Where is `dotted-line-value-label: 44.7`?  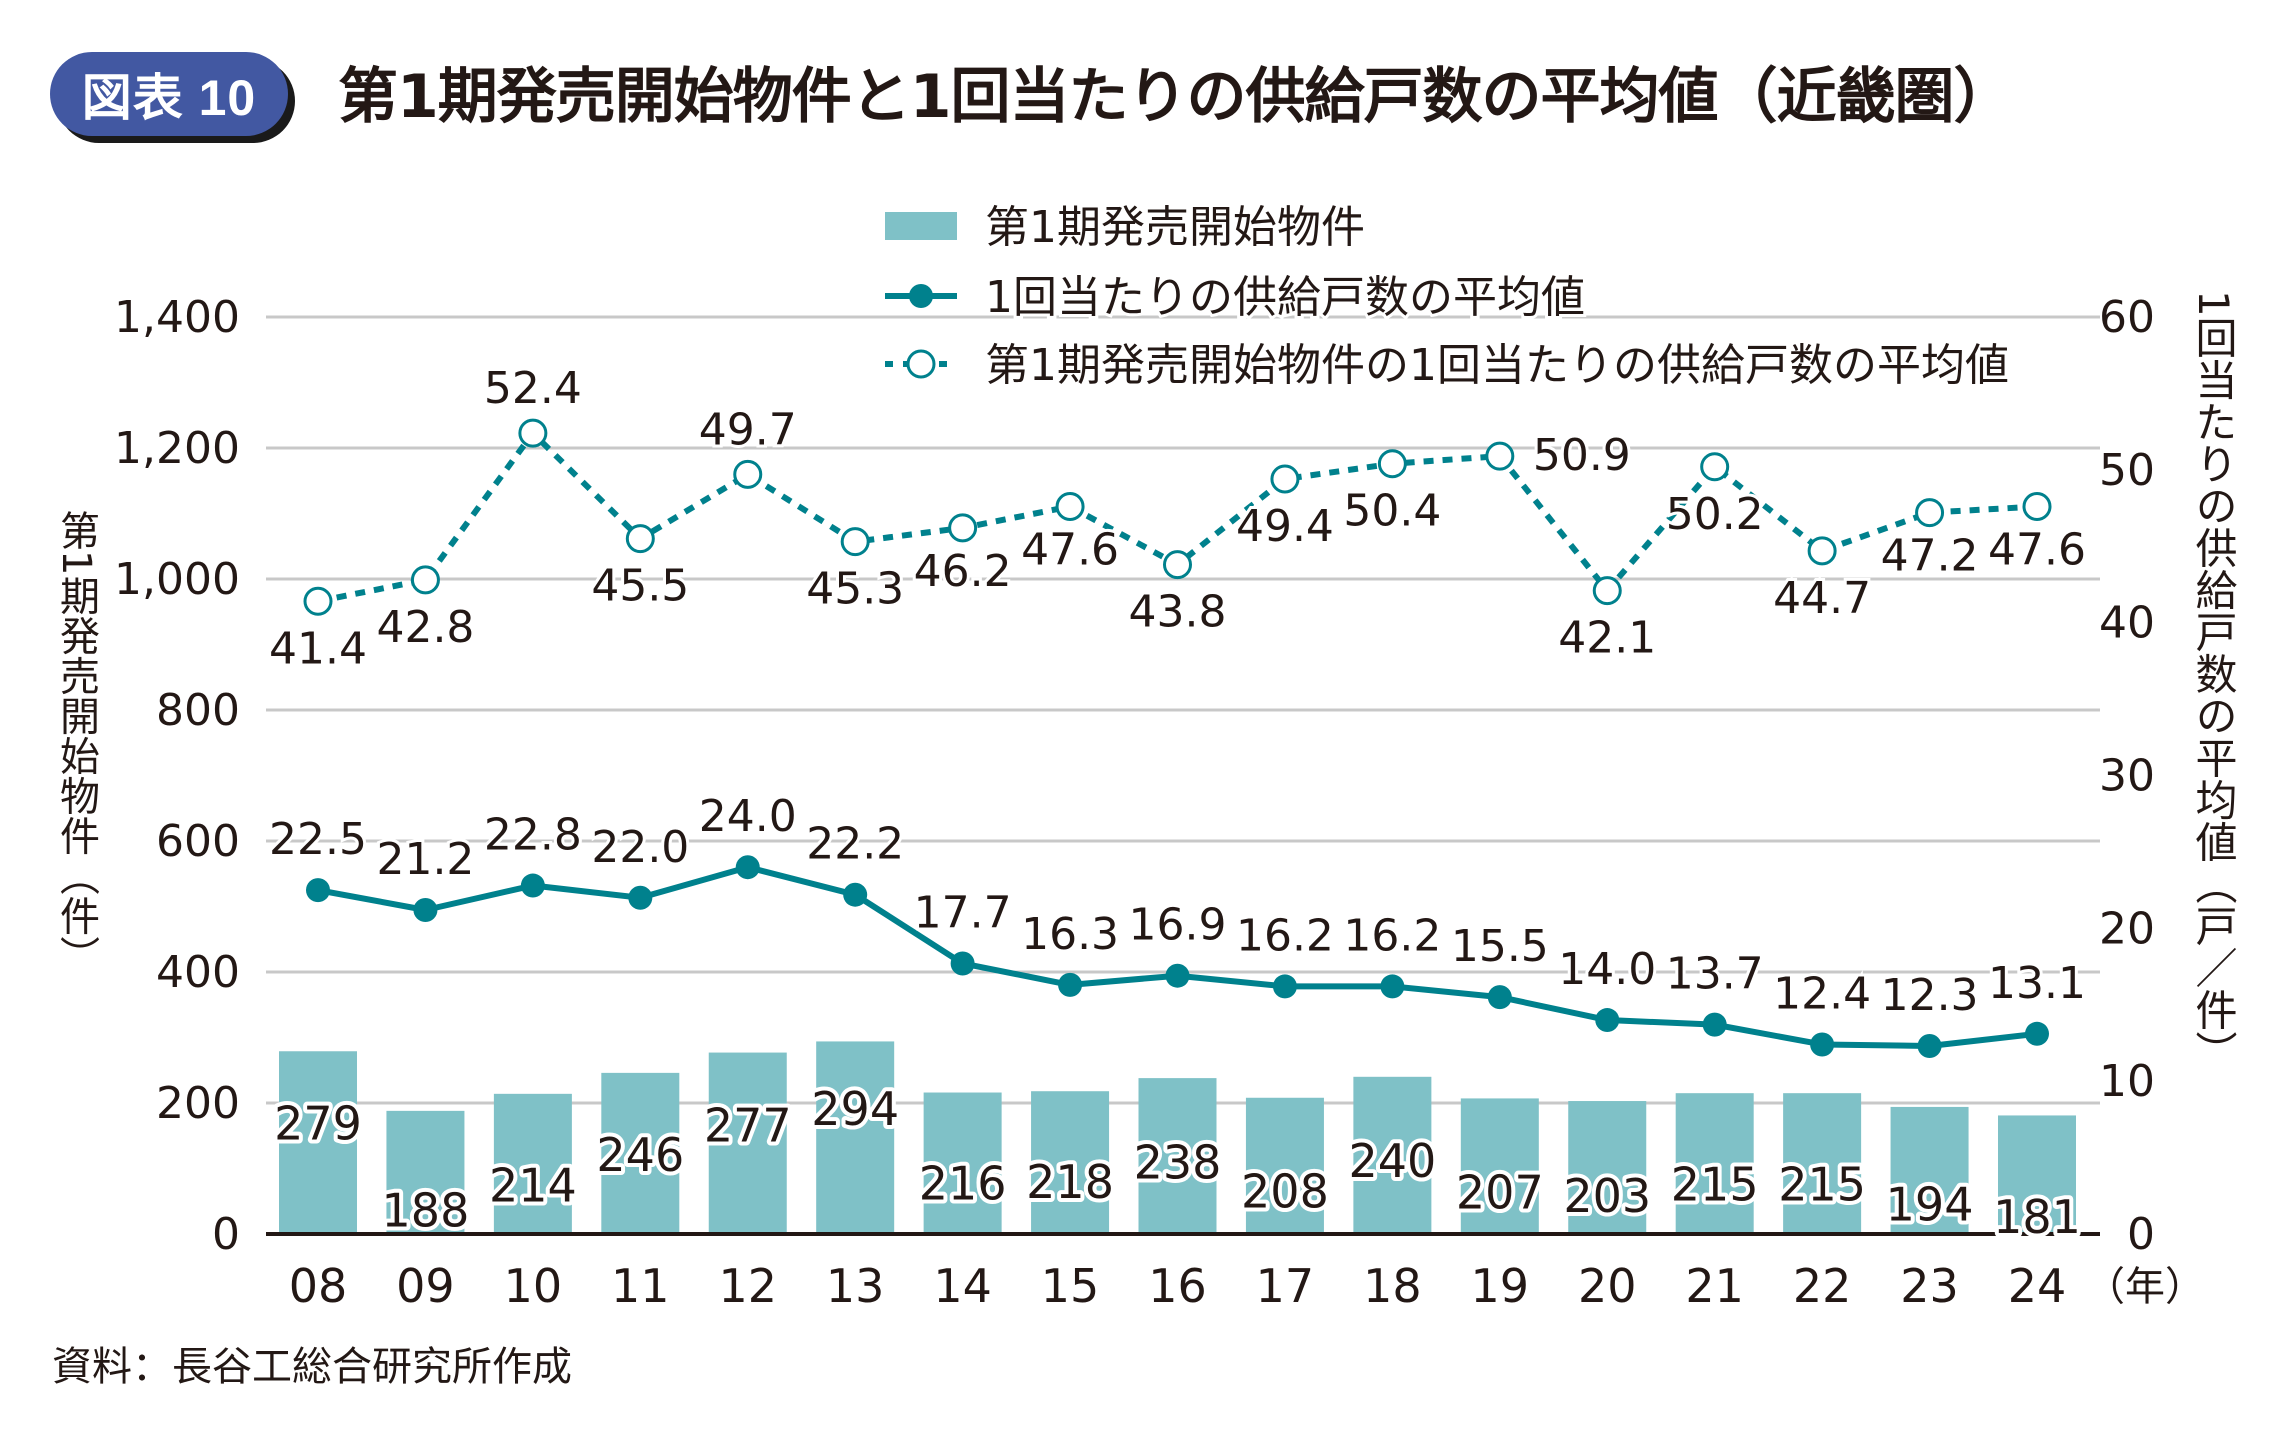 dotted-line-value-label: 44.7 is located at coordinates (1822, 598).